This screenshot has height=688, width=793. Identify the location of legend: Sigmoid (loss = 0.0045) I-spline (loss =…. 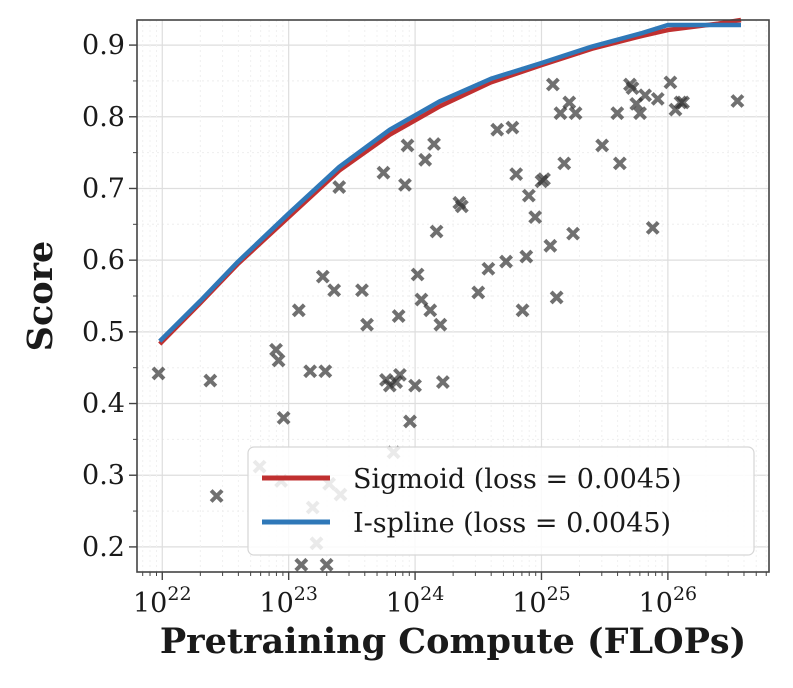
(501, 501).